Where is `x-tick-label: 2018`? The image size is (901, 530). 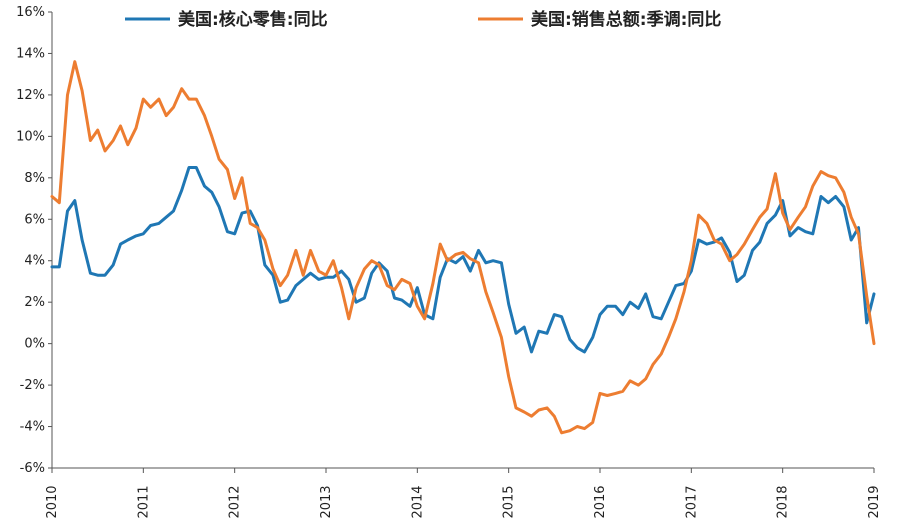 x-tick-label: 2018 is located at coordinates (783, 501).